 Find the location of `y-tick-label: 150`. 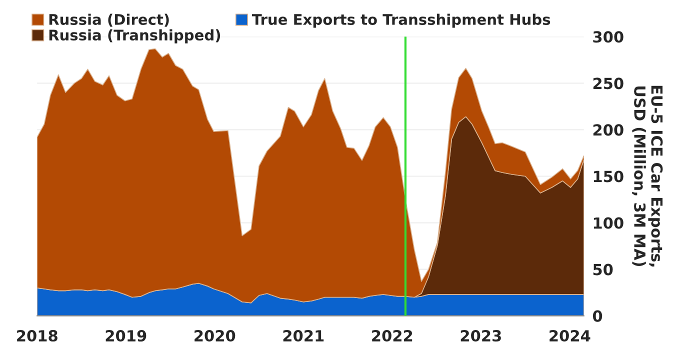

y-tick-label: 150 is located at coordinates (609, 176).